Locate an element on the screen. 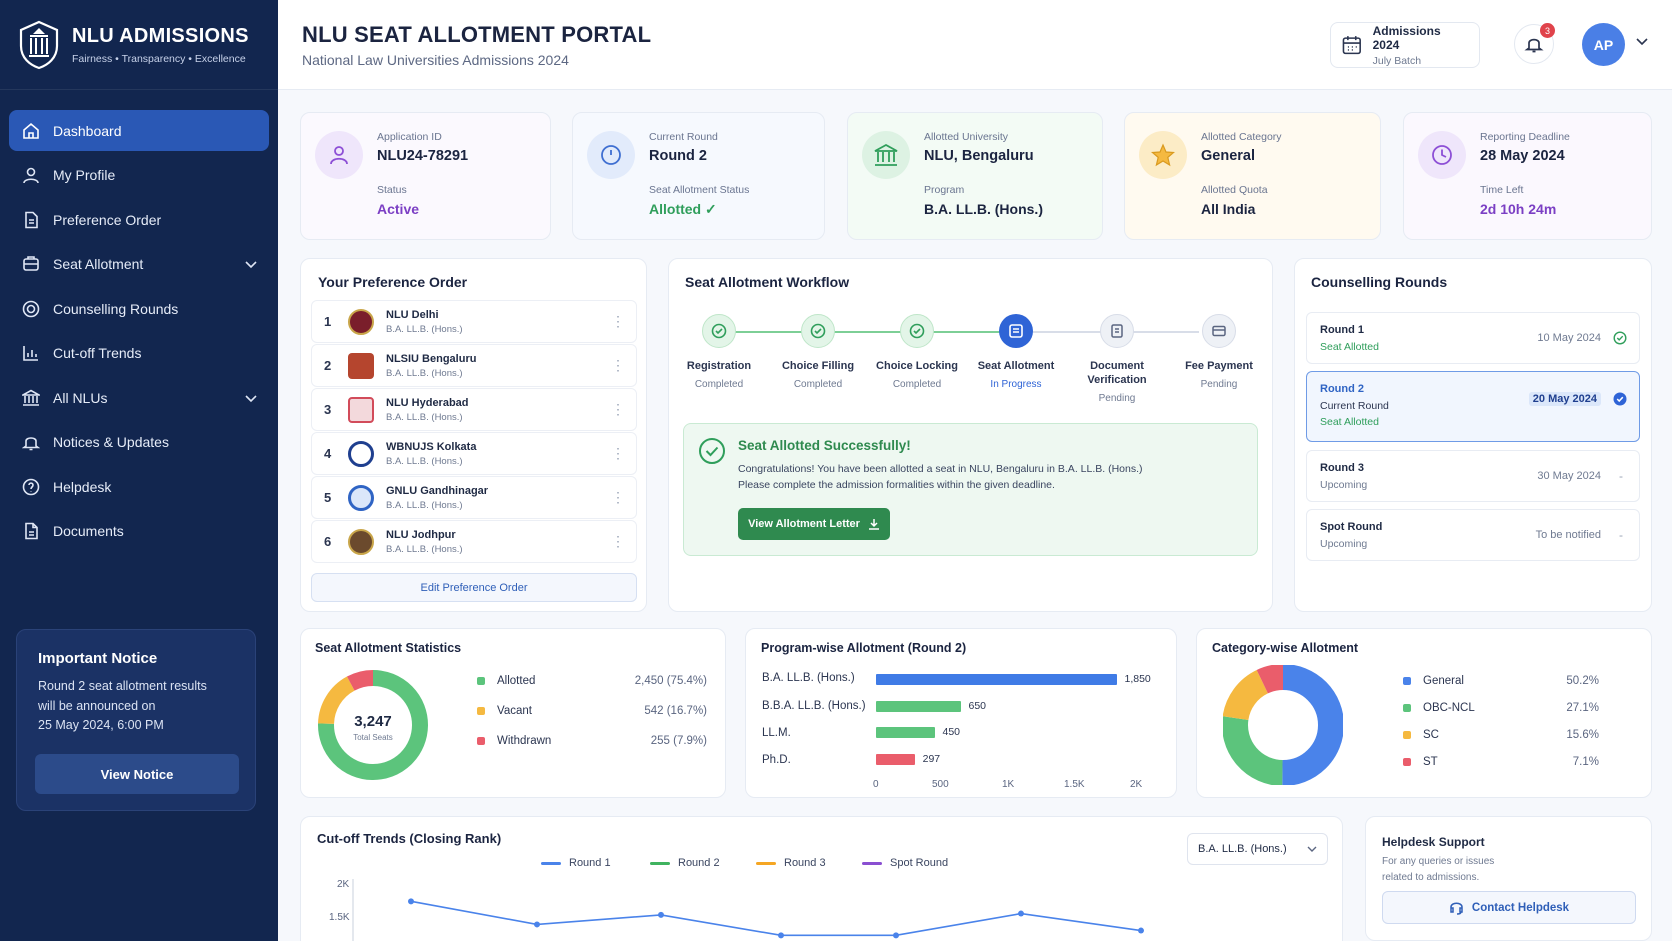 This screenshot has height=941, width=1672. sidebar-item-helpdesk: Helpdesk is located at coordinates (139, 486).